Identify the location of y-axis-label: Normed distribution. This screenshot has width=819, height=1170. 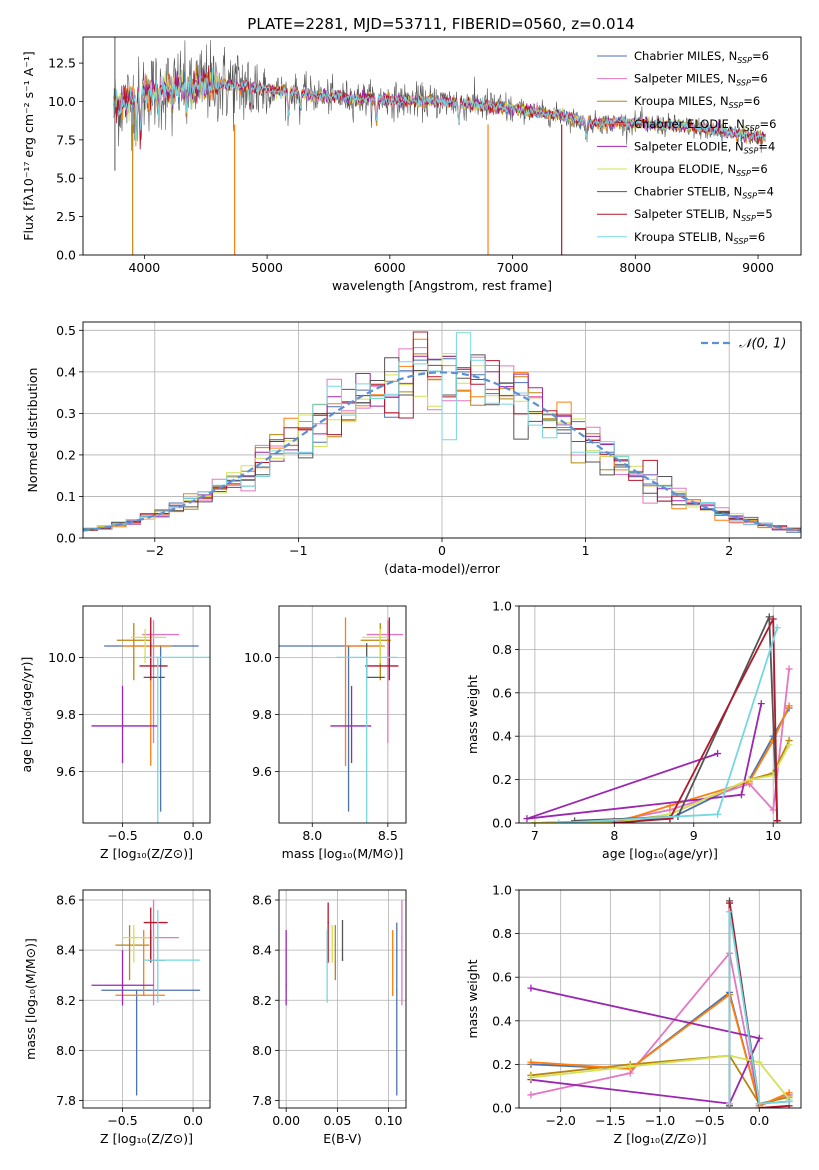
(32, 430).